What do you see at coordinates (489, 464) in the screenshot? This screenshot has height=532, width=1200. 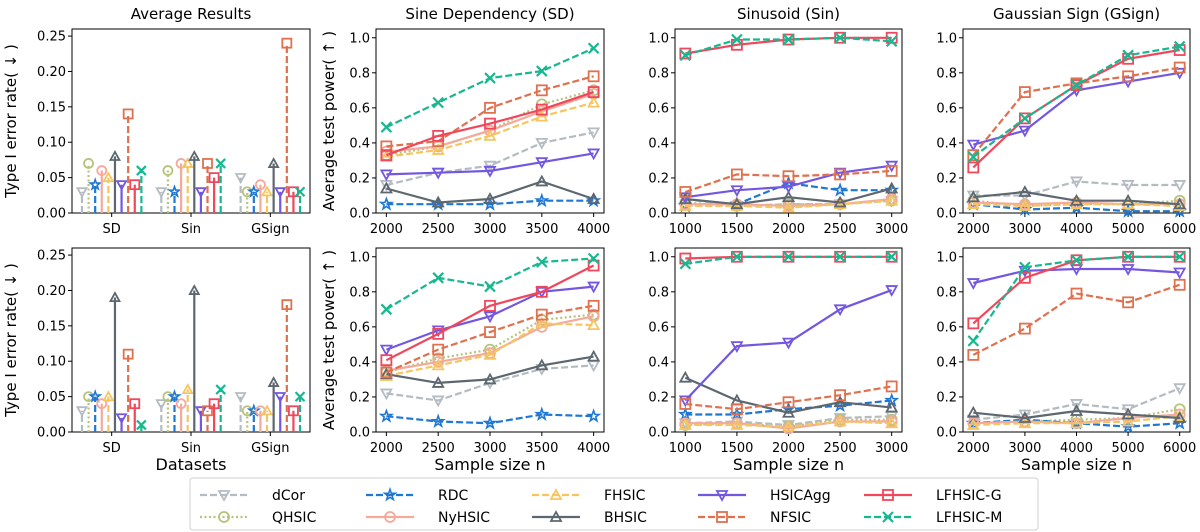 I see `x-axis-label: Sample size n` at bounding box center [489, 464].